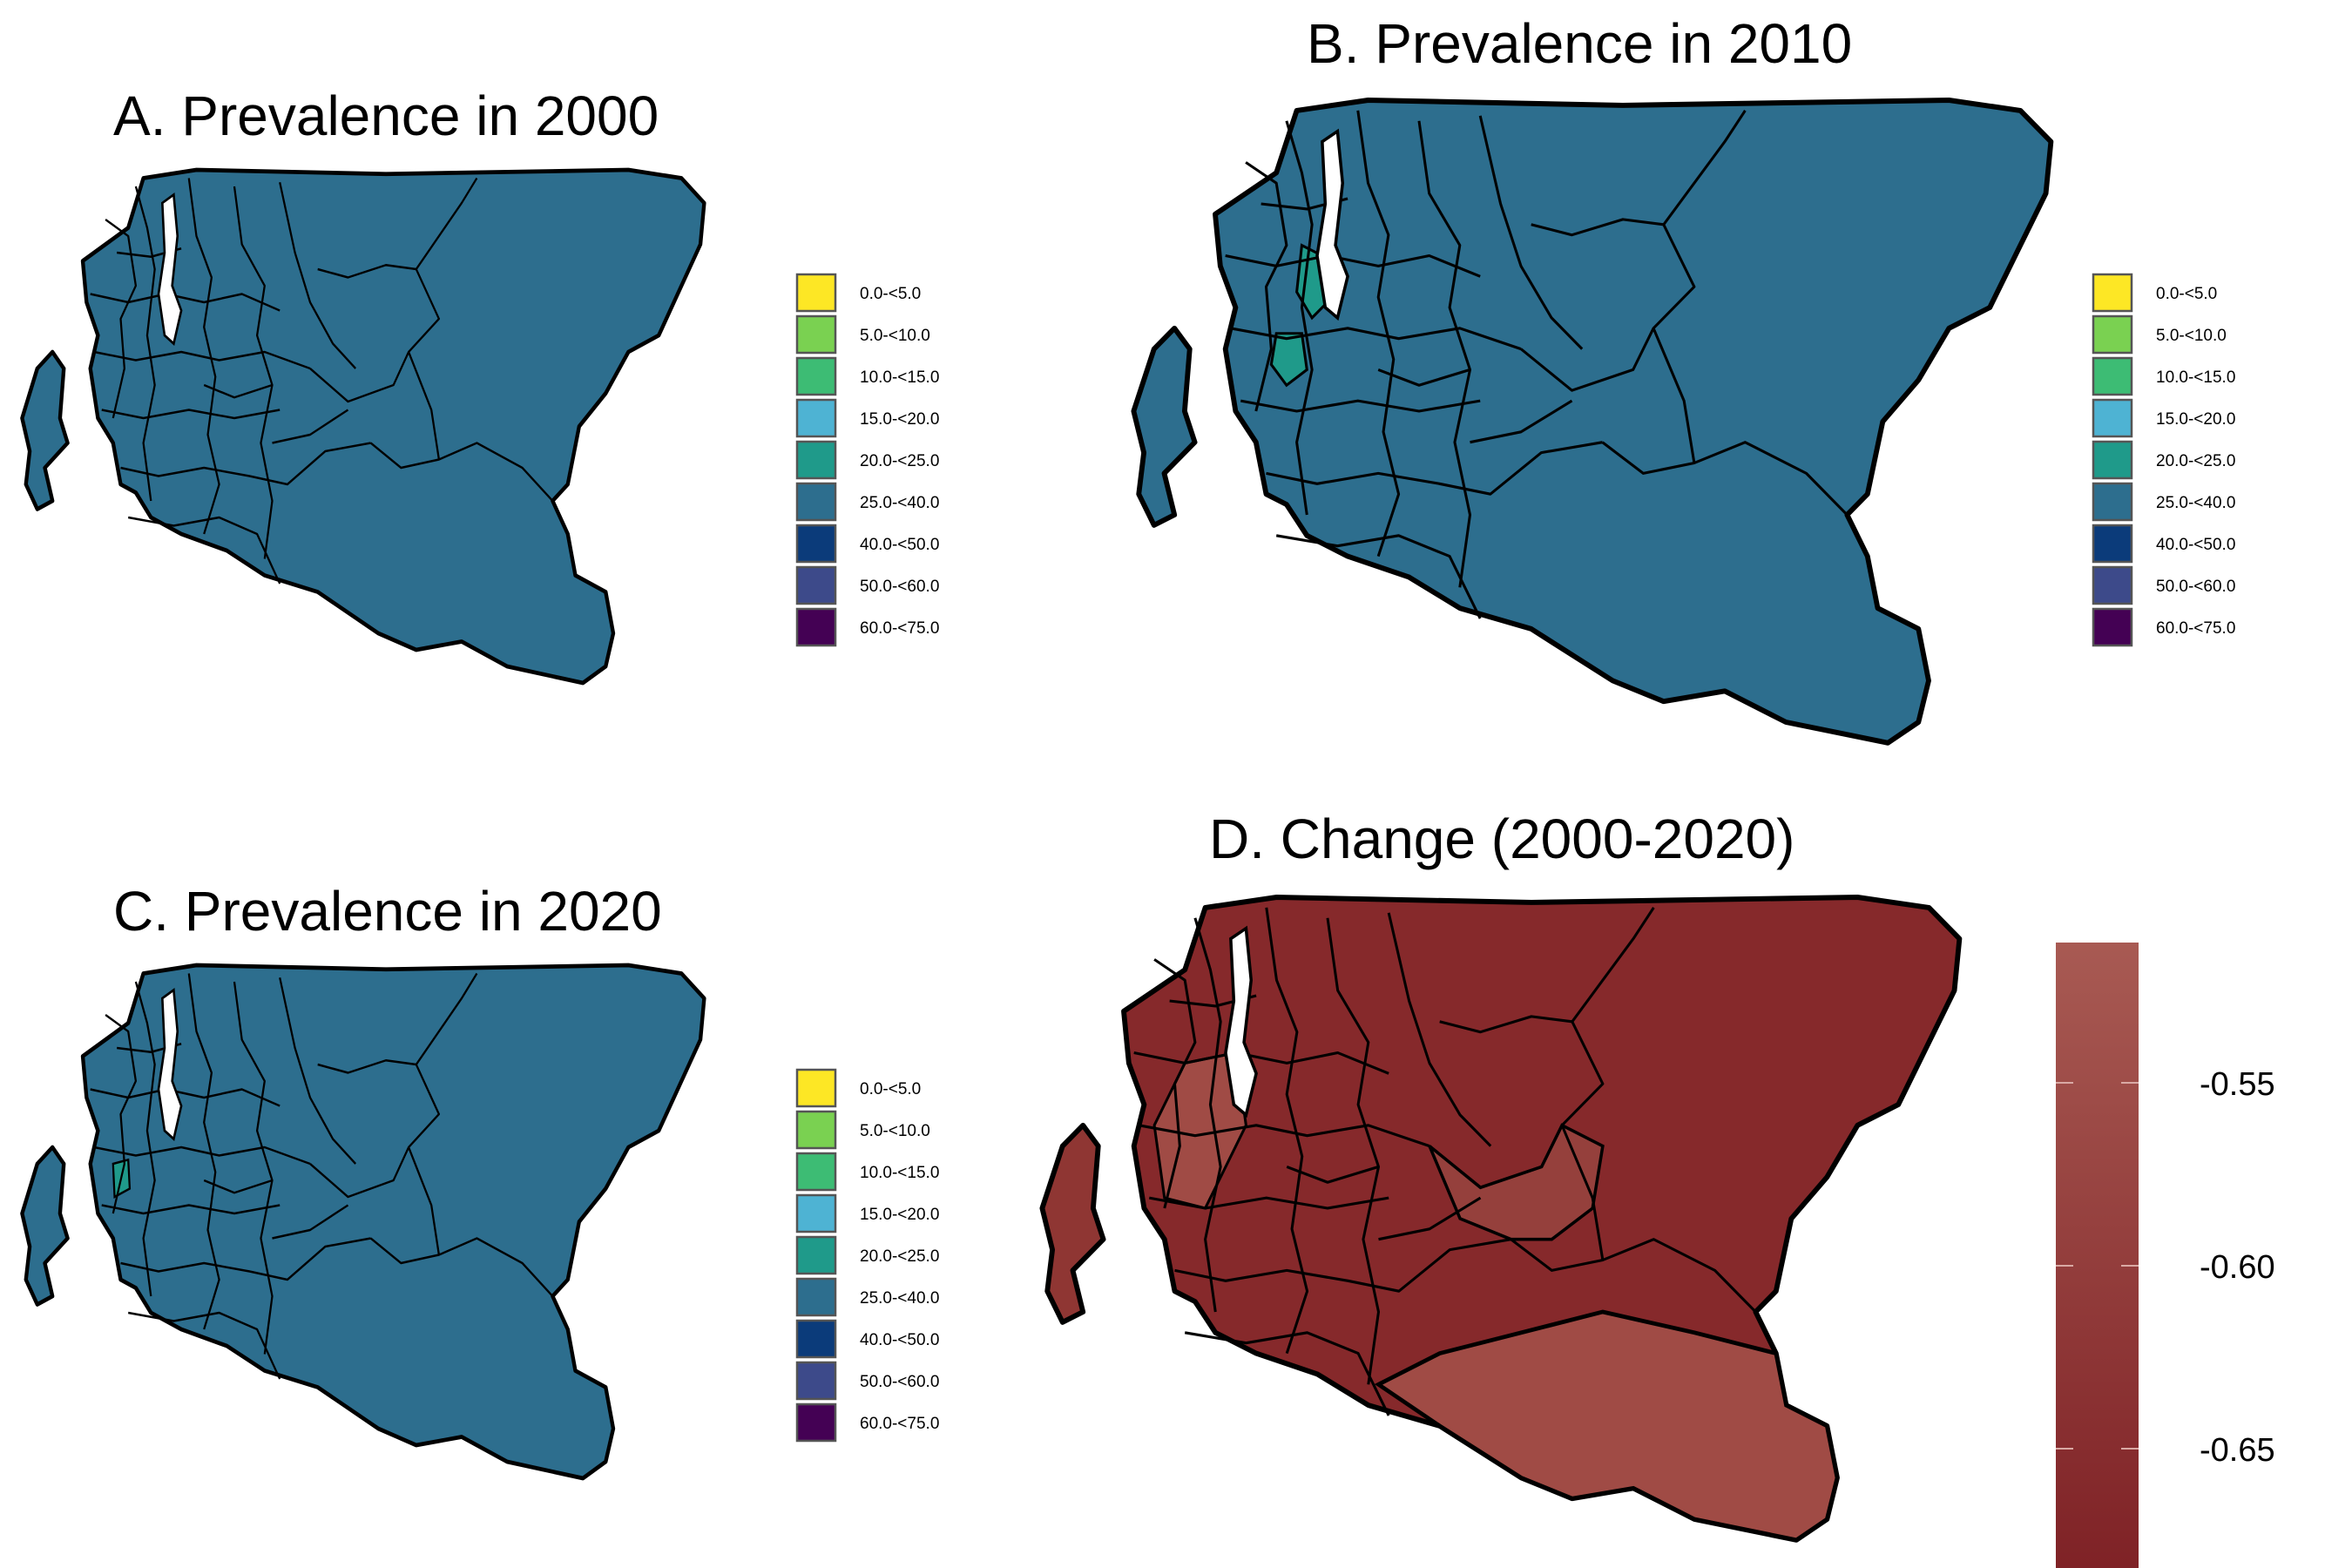  I want to click on colorbar-tick-label: -0.55, so click(2237, 1084).